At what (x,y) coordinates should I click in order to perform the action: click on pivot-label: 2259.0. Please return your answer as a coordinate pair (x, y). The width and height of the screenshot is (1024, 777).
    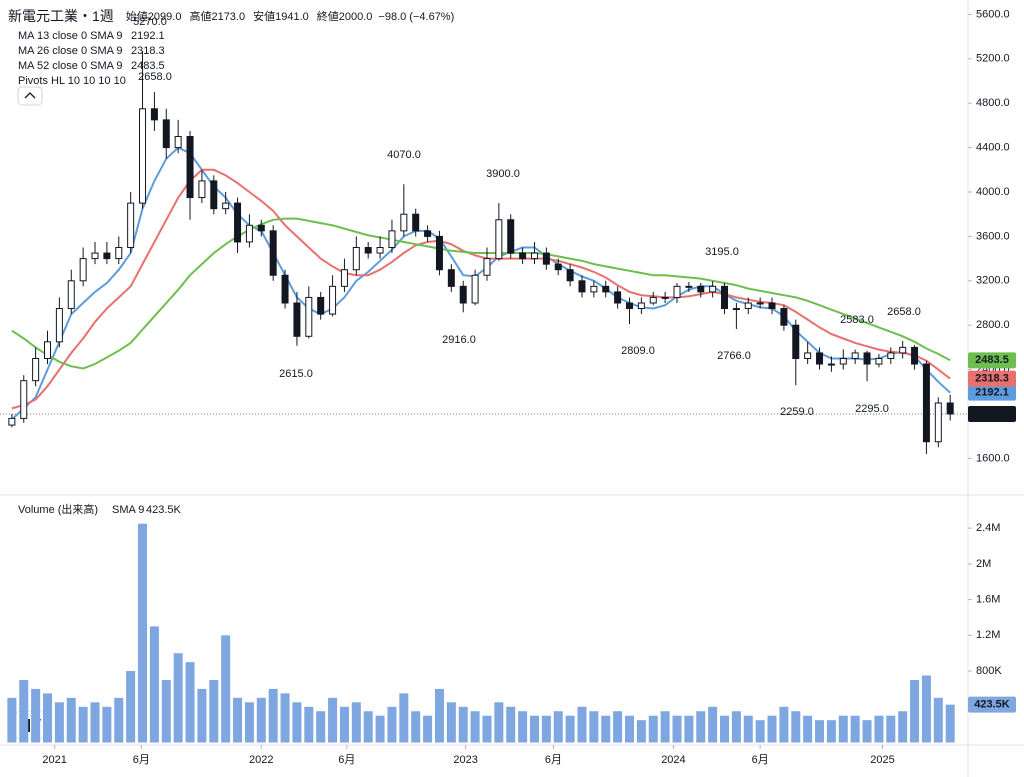
    Looking at the image, I should click on (797, 412).